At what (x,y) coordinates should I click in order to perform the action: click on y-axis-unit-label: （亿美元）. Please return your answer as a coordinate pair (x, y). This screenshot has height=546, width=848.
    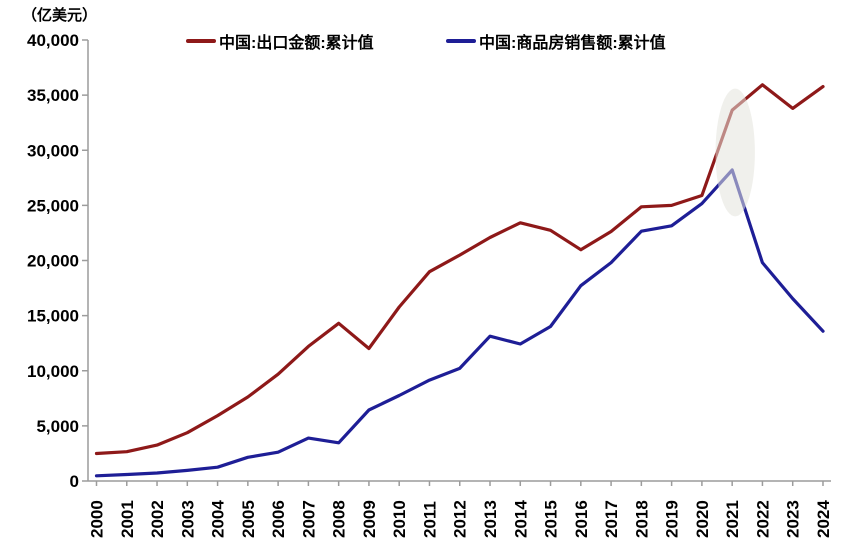
    Looking at the image, I should click on (60, 15).